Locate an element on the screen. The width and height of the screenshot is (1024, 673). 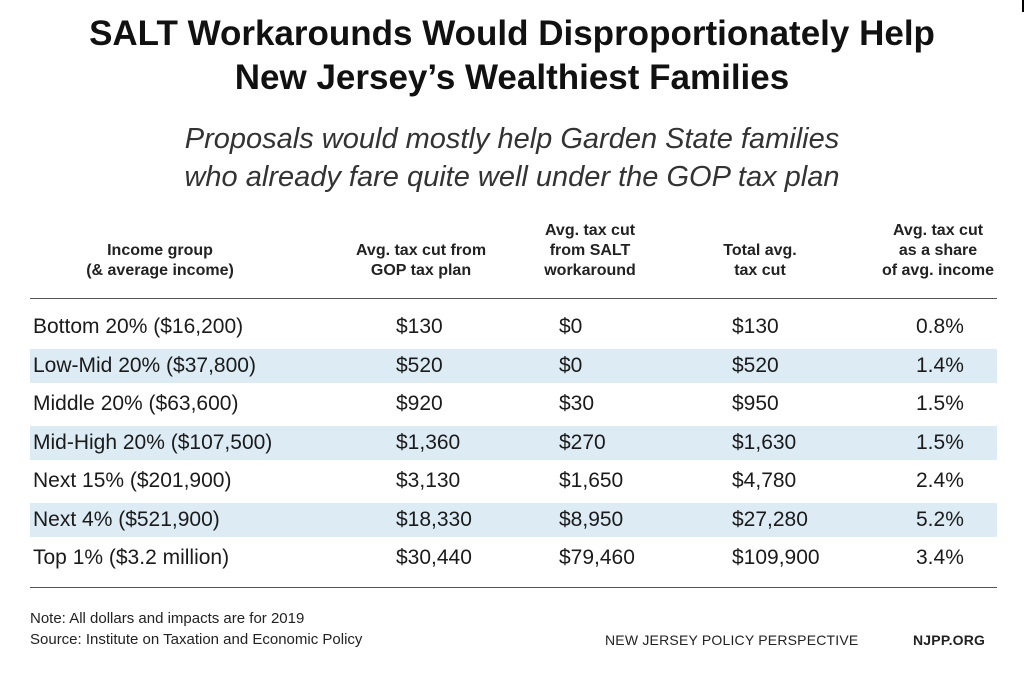
total-tax-cut-cell: $950 is located at coordinates (755, 403).